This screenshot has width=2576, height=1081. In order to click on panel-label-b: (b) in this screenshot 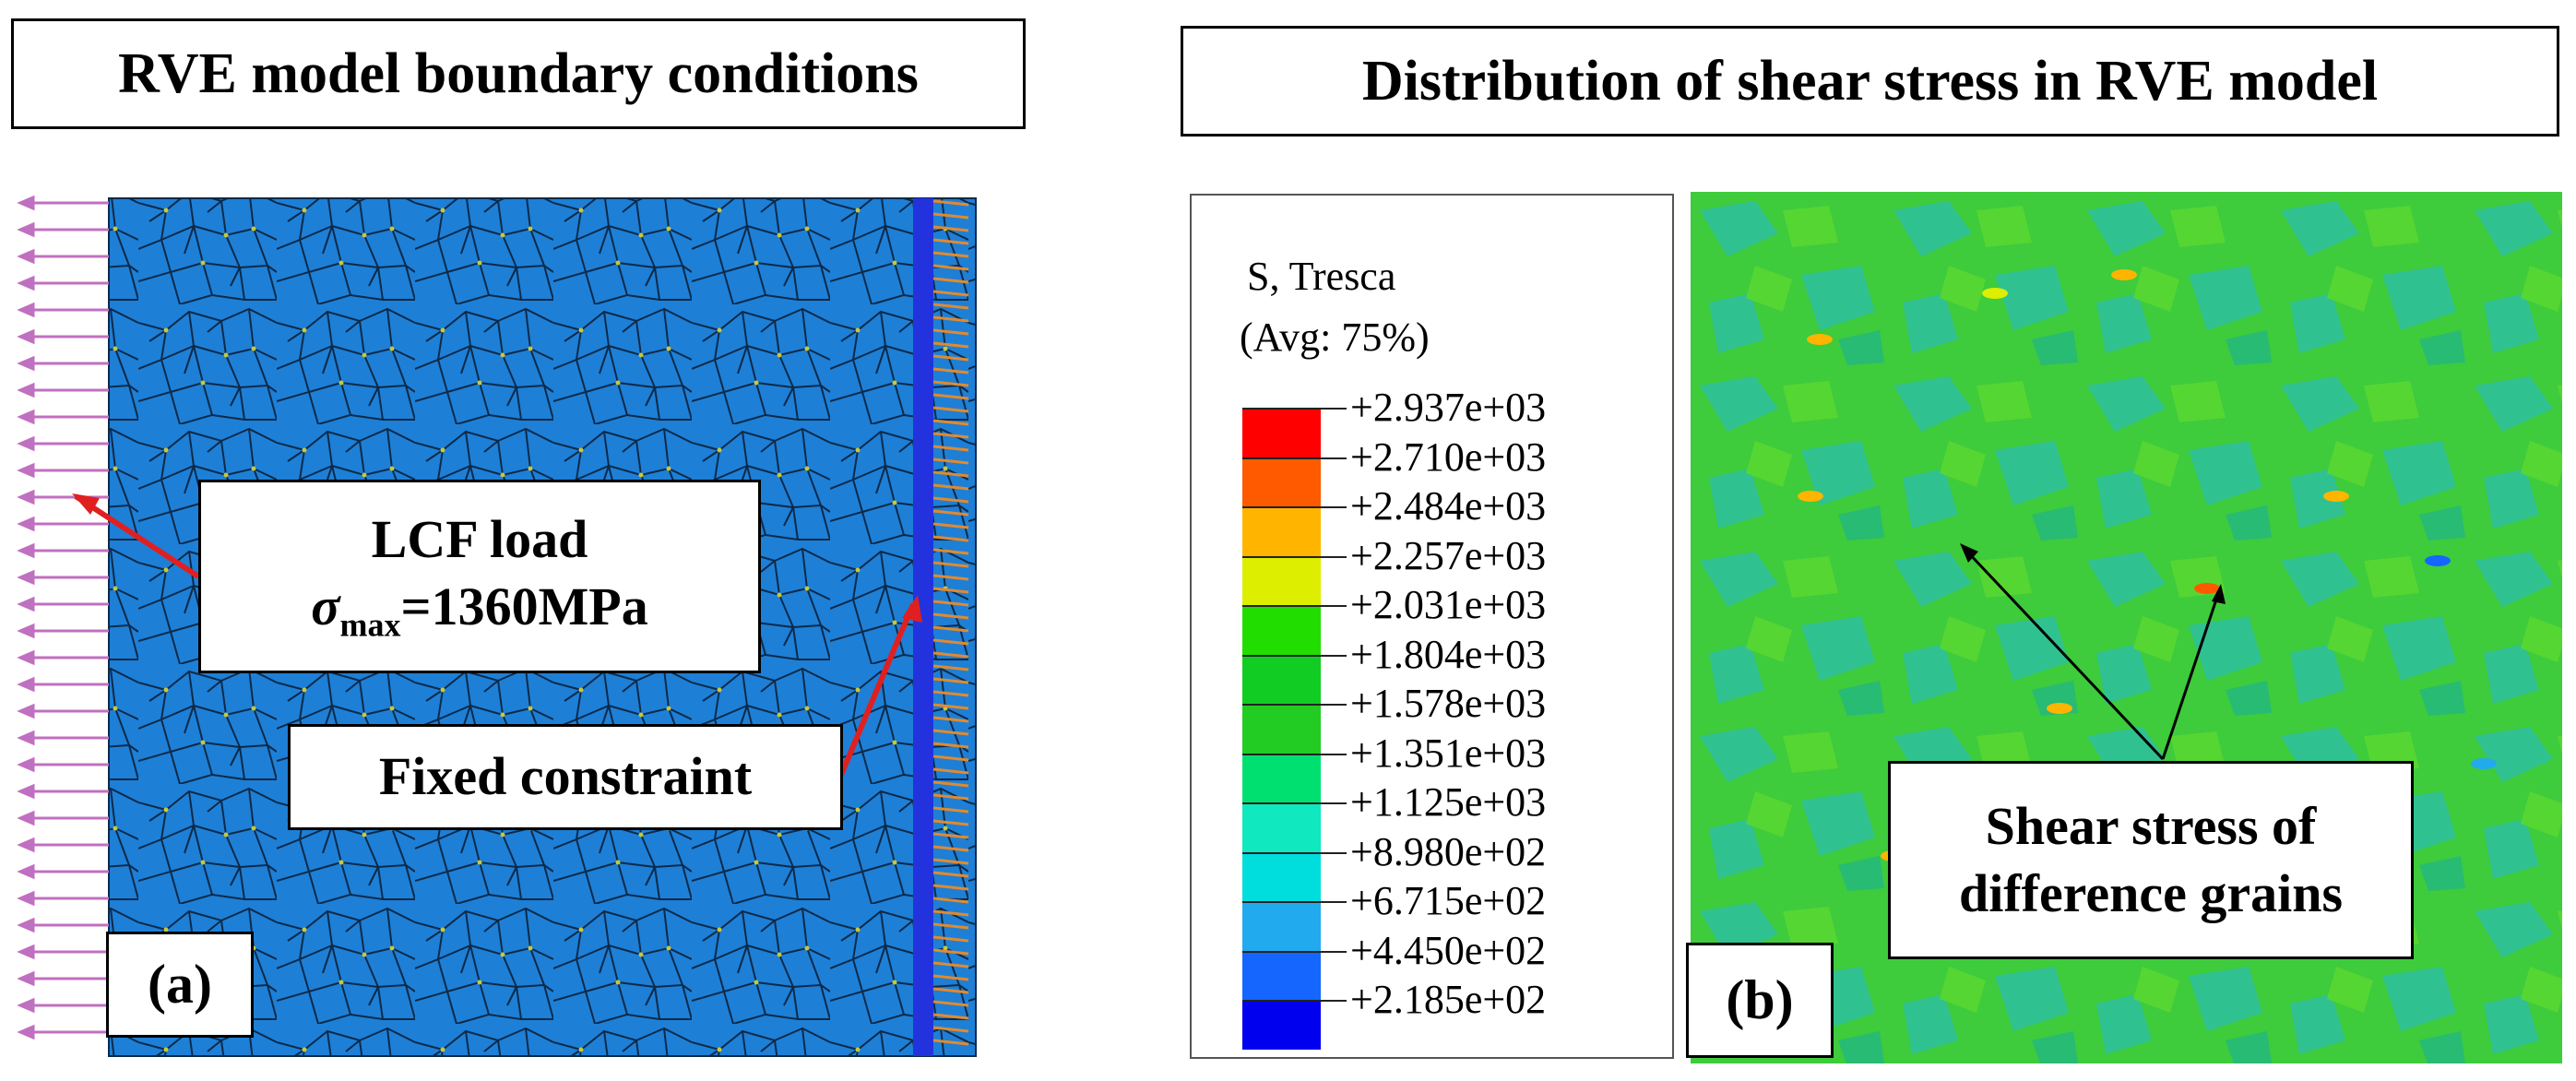, I will do `click(1760, 1000)`.